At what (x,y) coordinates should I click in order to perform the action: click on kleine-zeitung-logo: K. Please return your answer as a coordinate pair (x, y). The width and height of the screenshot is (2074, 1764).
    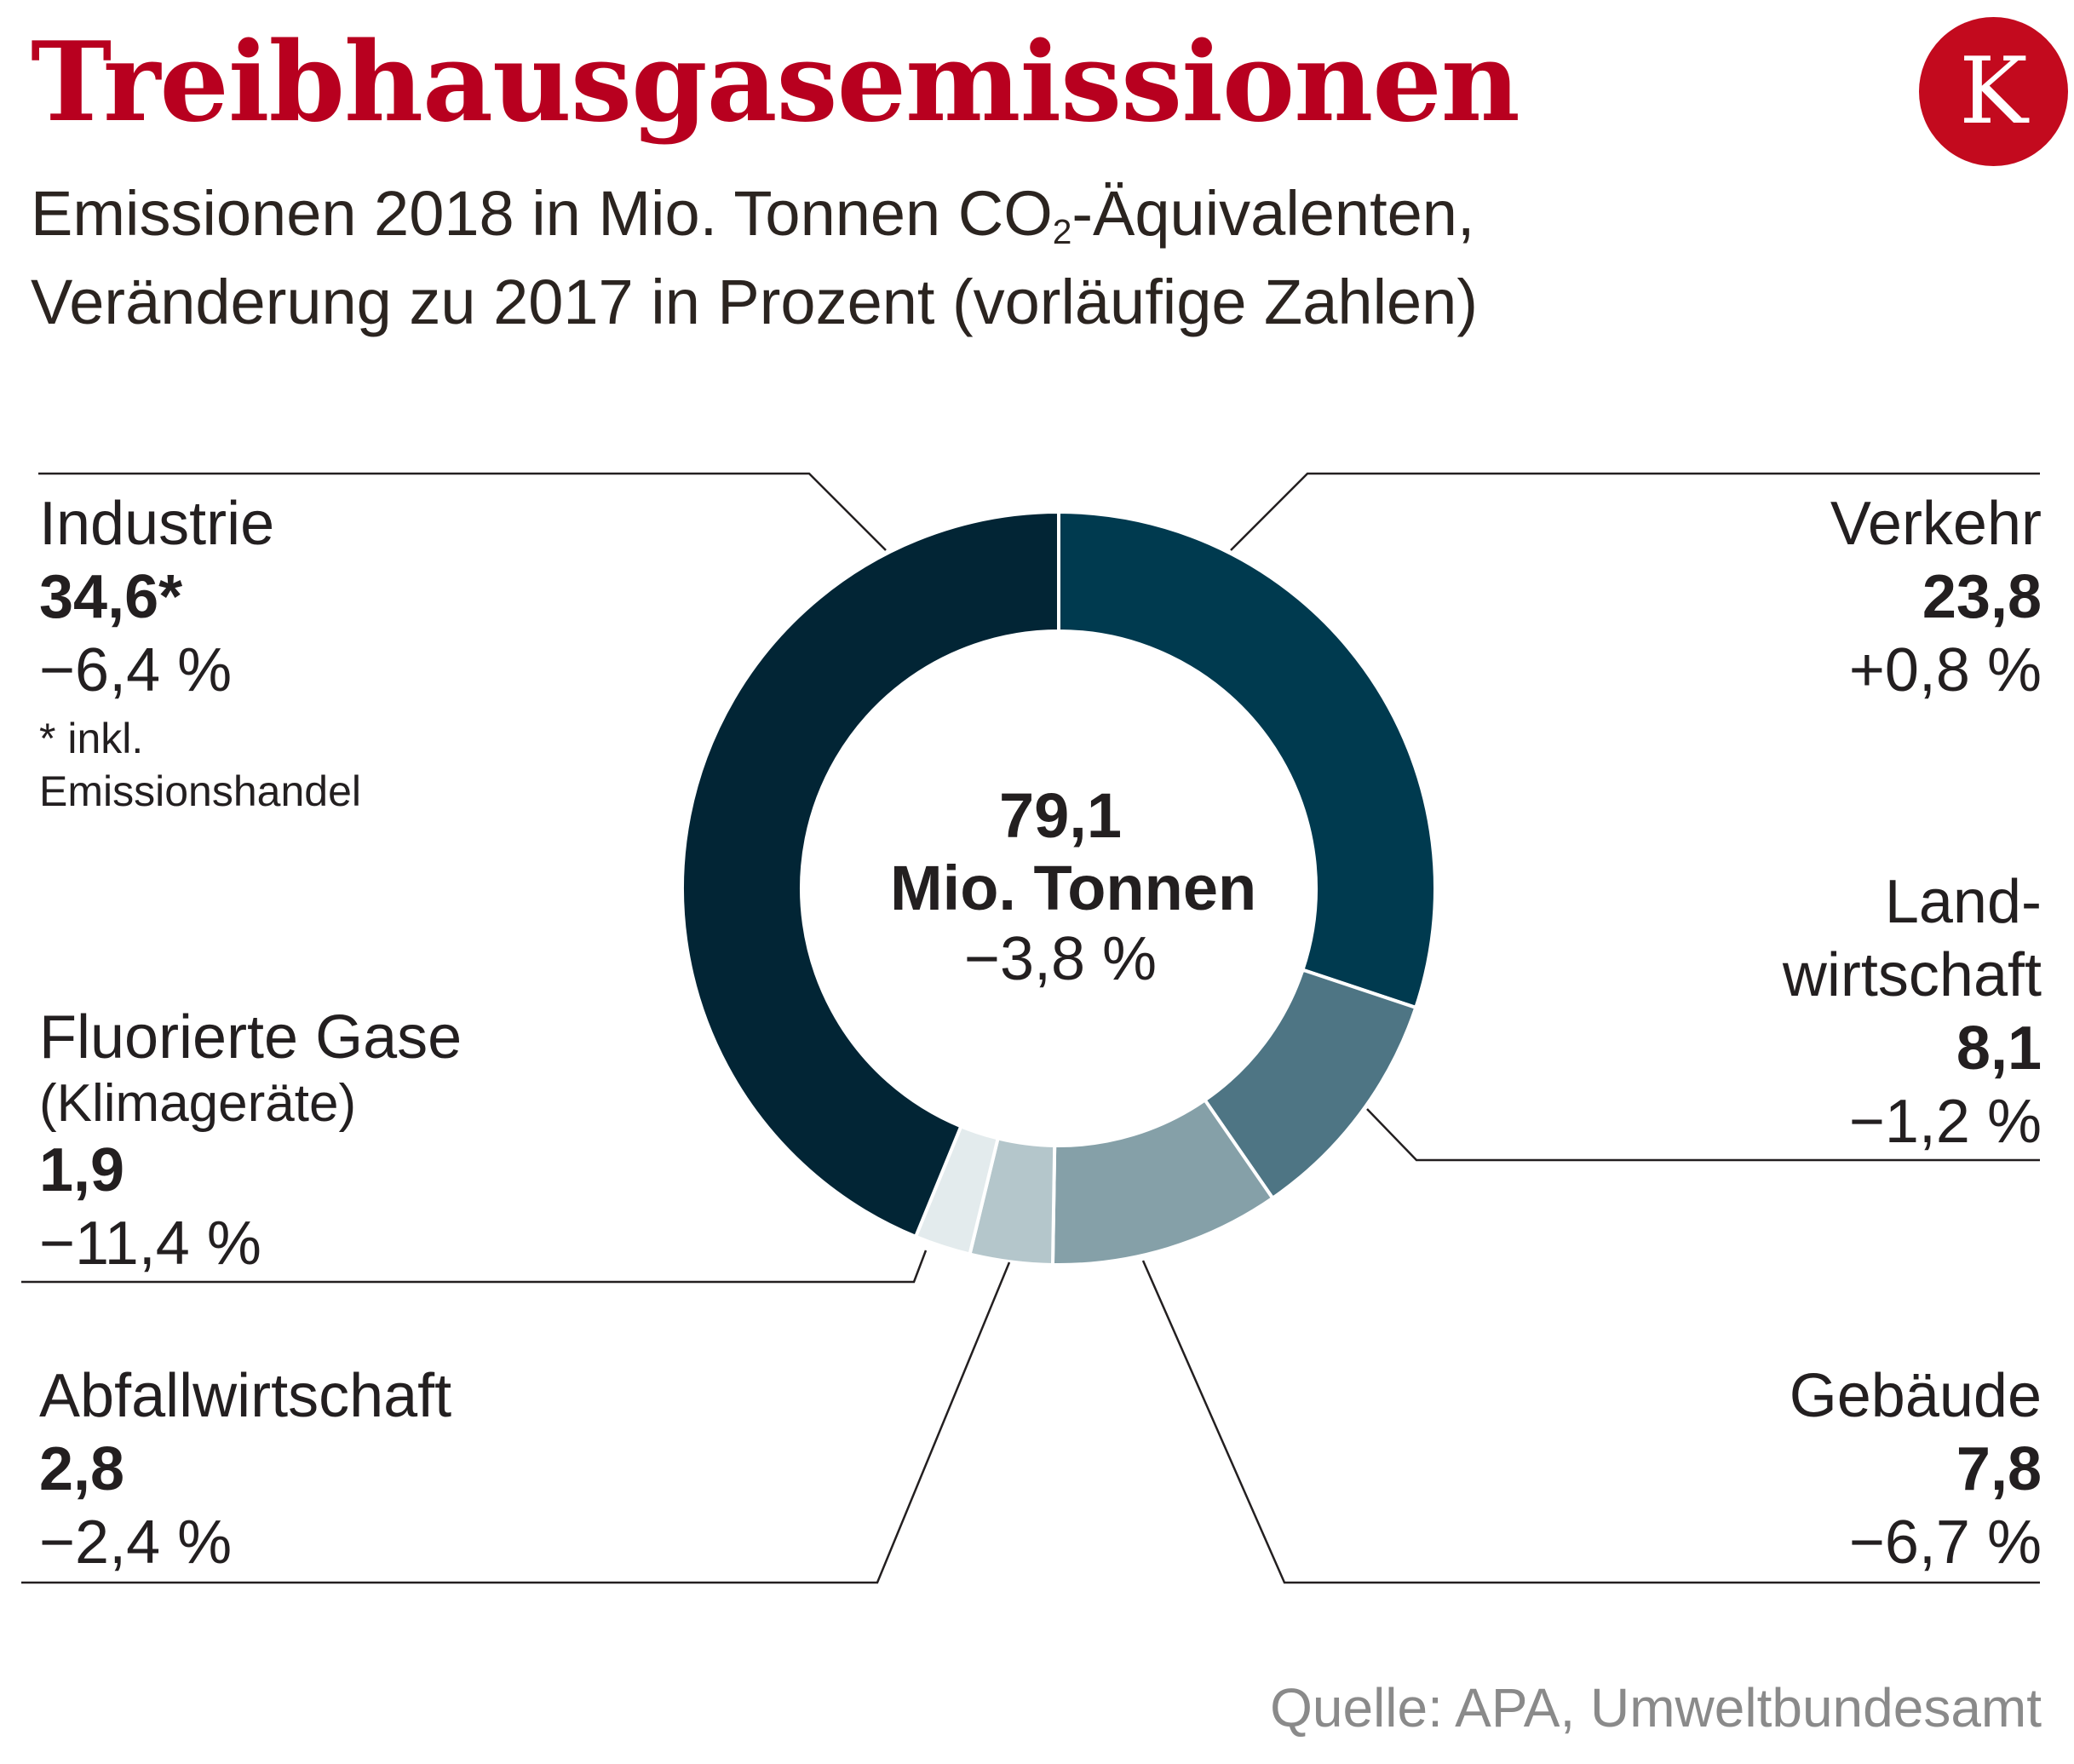
    Looking at the image, I should click on (1993, 91).